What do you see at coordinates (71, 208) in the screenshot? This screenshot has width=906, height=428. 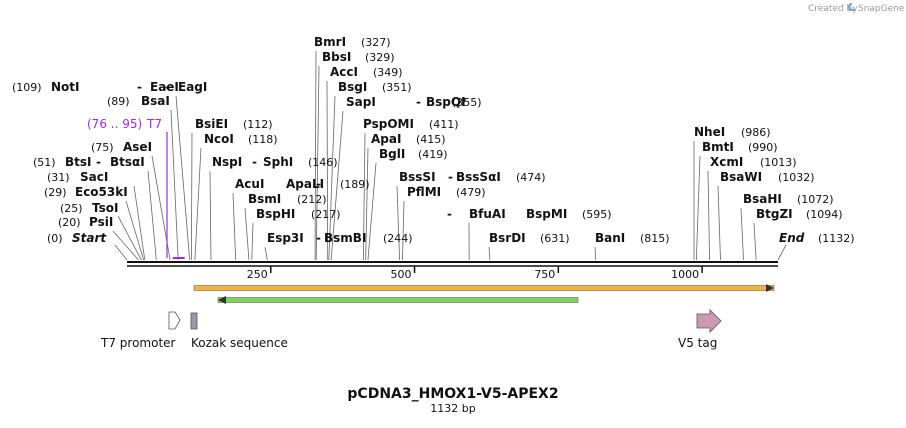 I see `site-pos-tsoI: (25)` at bounding box center [71, 208].